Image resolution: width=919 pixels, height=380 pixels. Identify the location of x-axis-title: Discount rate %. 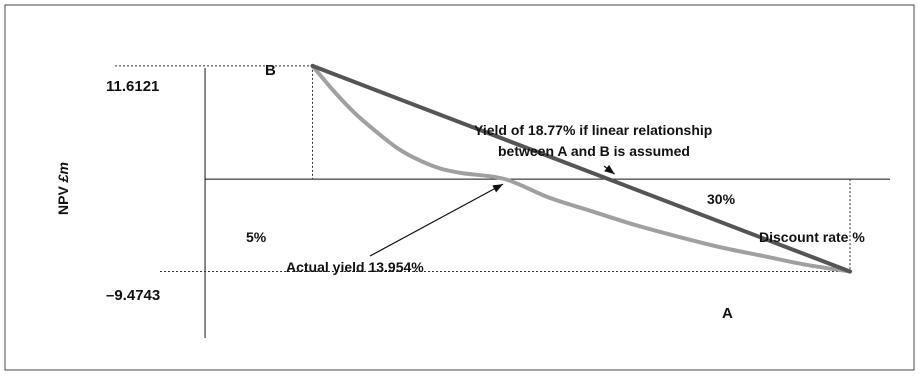
(812, 237).